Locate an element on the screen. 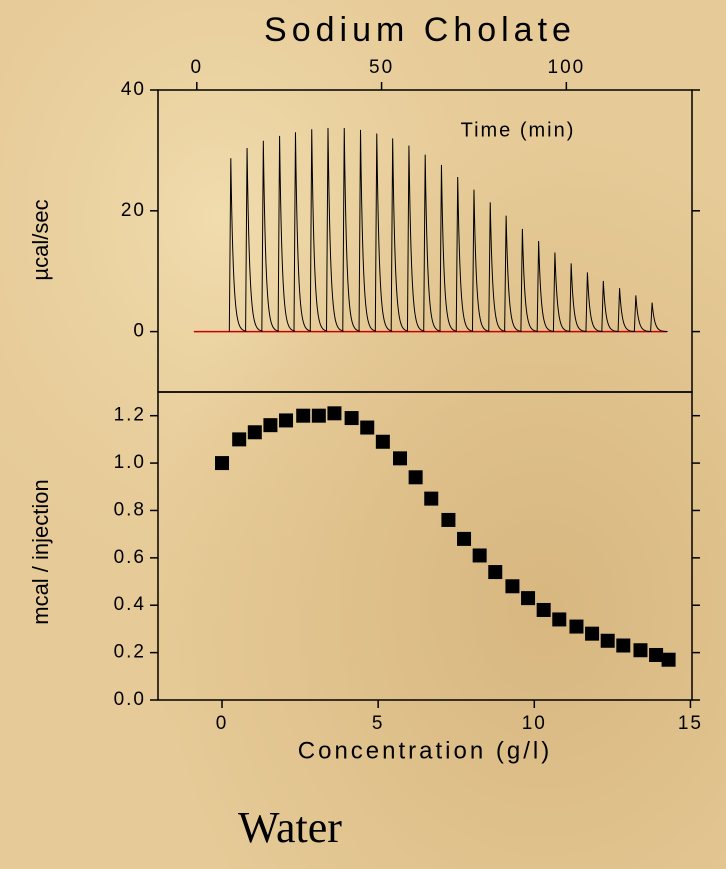 The image size is (726, 869). x-tick-label: 5 is located at coordinates (378, 723).